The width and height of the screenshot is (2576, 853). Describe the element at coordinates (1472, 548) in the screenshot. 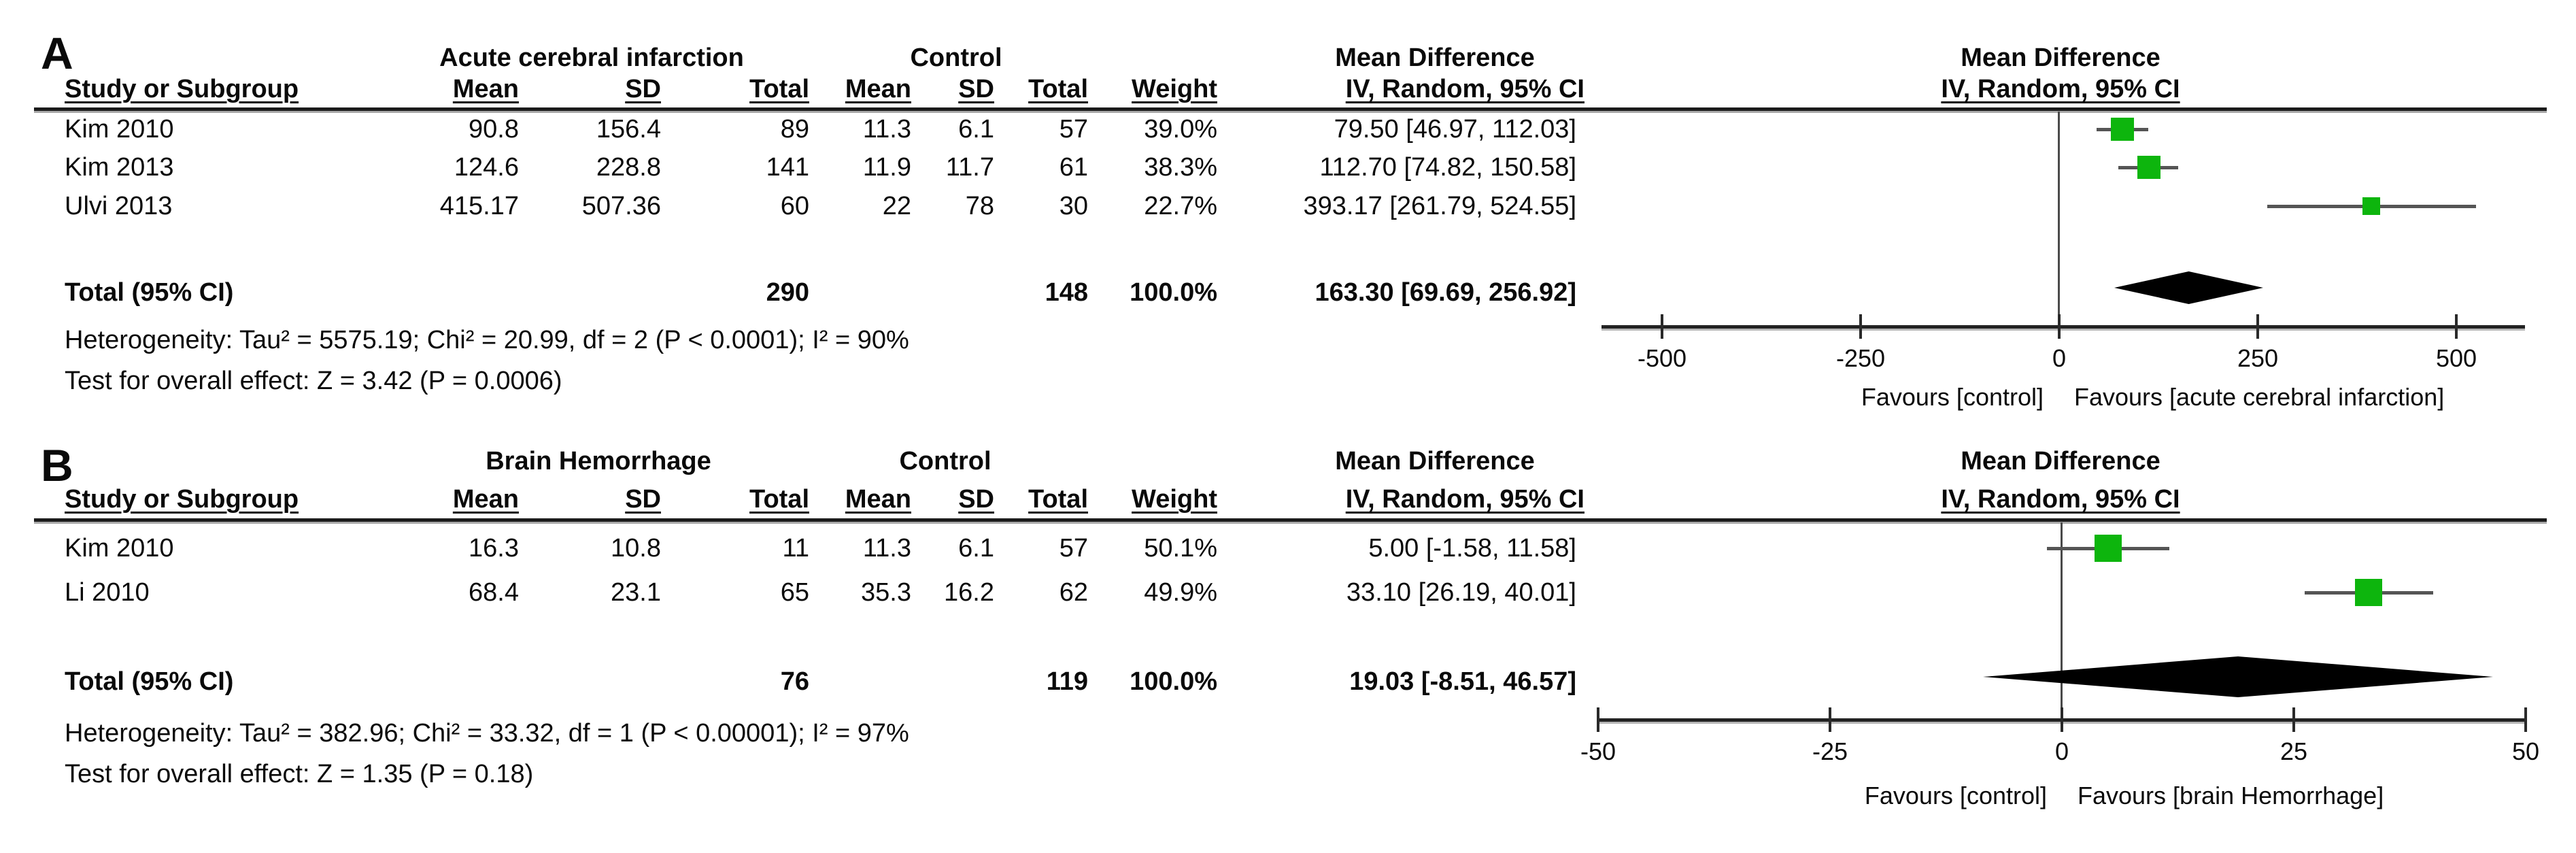

I see `study-cell-ci_text: 5.00 [-1.58, 11.58]` at that location.